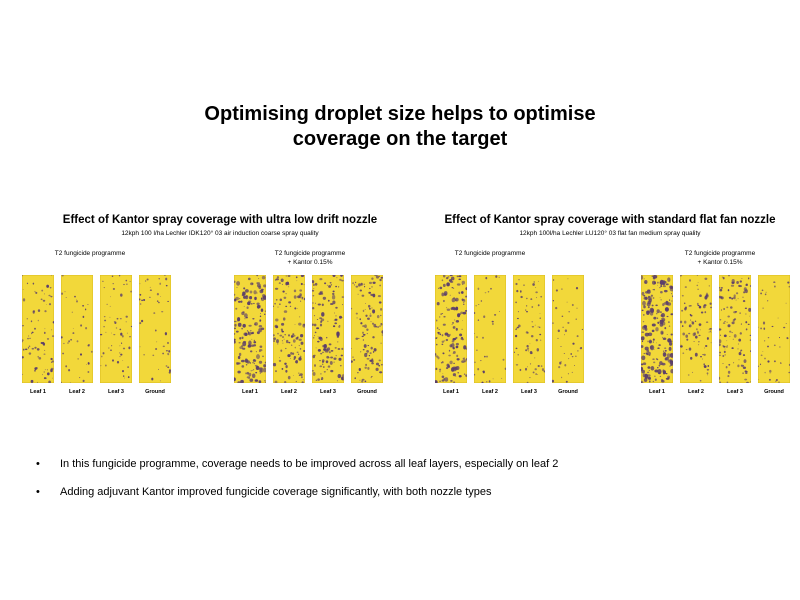 Image resolution: width=800 pixels, height=600 pixels. What do you see at coordinates (310, 258) in the screenshot?
I see `group-label-t2-kantor: T2 fungicide programme + Kantor 0.15%` at bounding box center [310, 258].